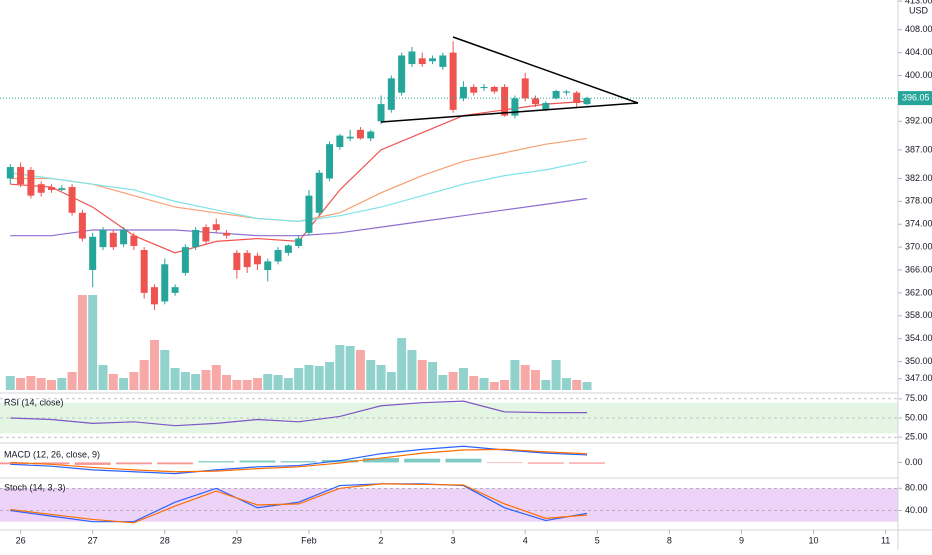 This screenshot has height=555, width=932. Describe the element at coordinates (525, 540) in the screenshot. I see `x-tick-label: 4` at that location.